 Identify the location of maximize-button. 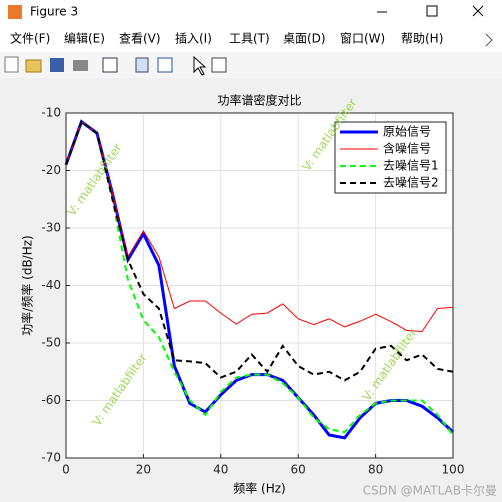
(432, 11).